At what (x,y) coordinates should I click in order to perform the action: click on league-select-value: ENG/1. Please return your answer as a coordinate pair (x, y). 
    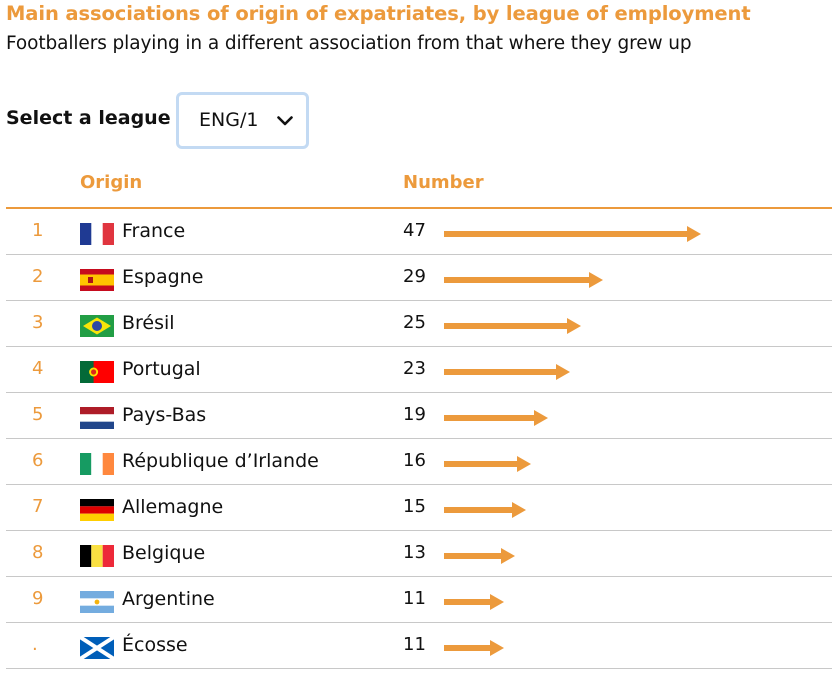
    Looking at the image, I should click on (229, 120).